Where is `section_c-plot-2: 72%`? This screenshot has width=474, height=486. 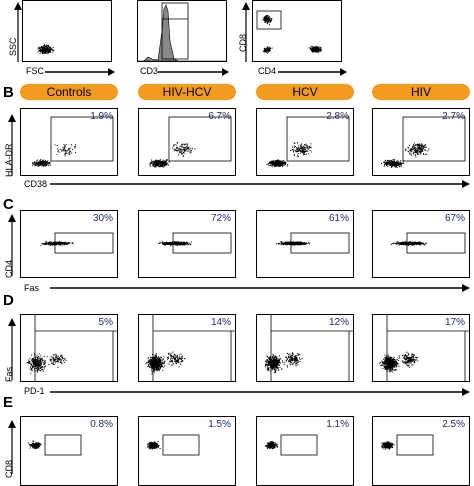
section_c-plot-2: 72% is located at coordinates (187, 244).